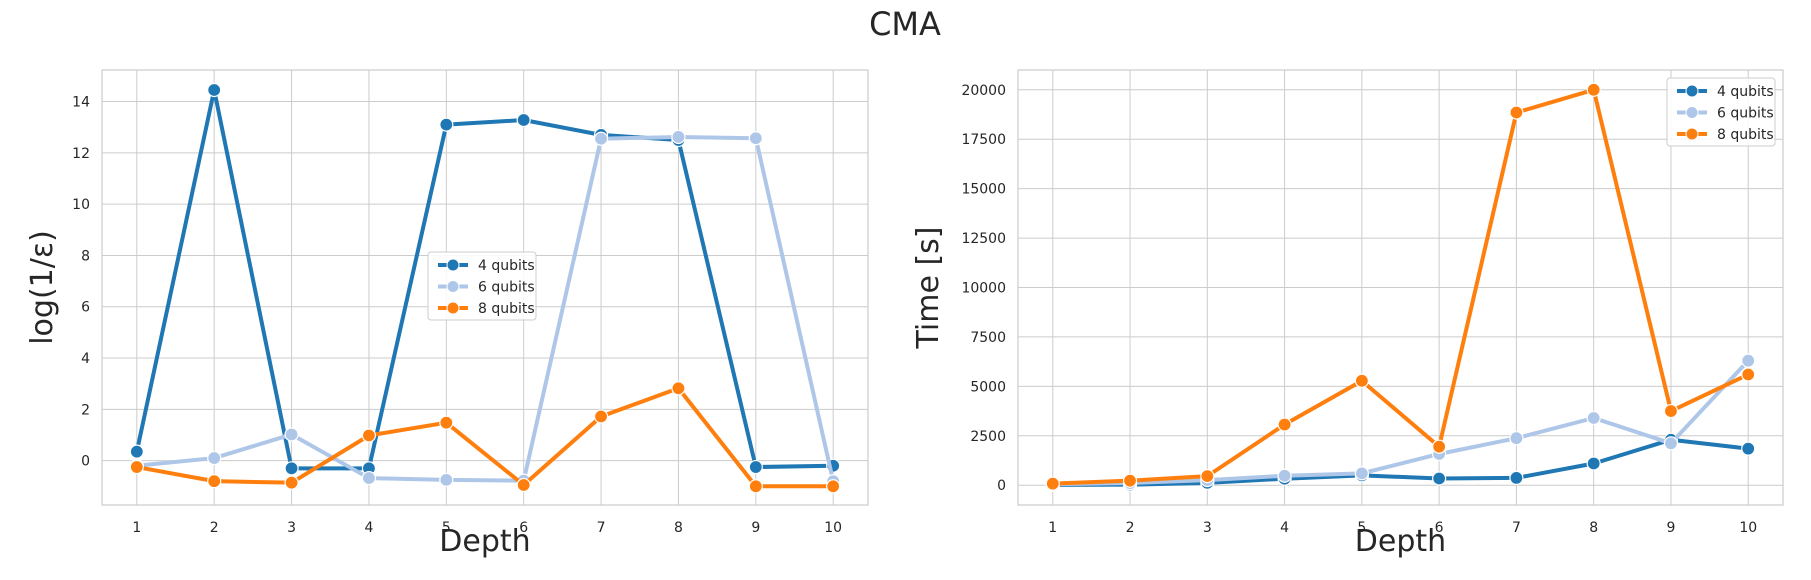 This screenshot has height=580, width=1811. Describe the element at coordinates (983, 140) in the screenshot. I see `y-tick-label: 17500` at that location.